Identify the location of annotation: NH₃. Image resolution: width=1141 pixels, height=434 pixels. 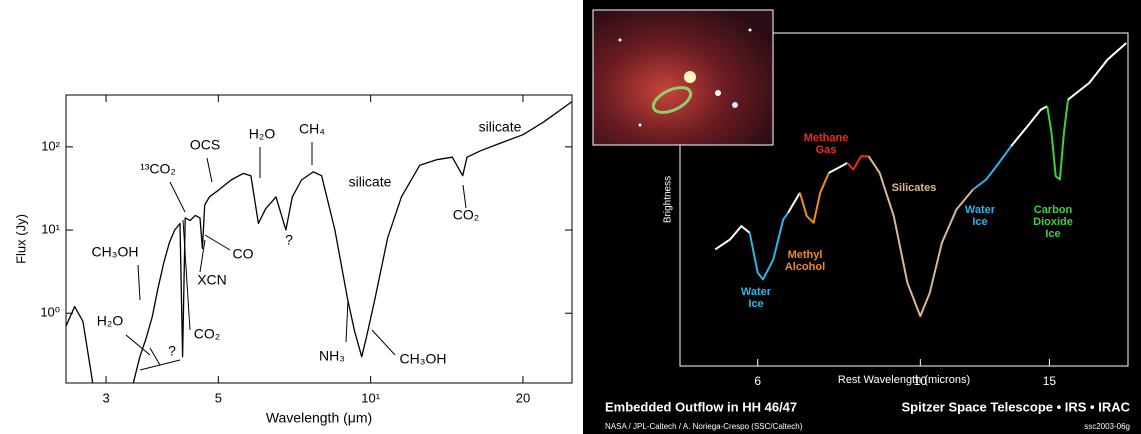
(332, 356).